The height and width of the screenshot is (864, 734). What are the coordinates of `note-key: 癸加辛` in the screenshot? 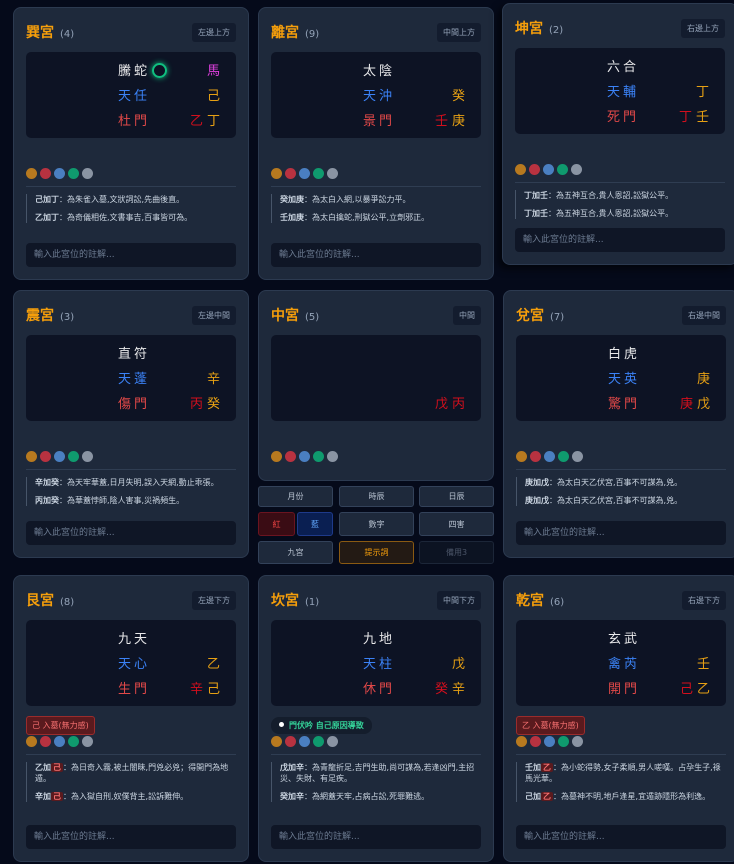 It's located at (292, 796).